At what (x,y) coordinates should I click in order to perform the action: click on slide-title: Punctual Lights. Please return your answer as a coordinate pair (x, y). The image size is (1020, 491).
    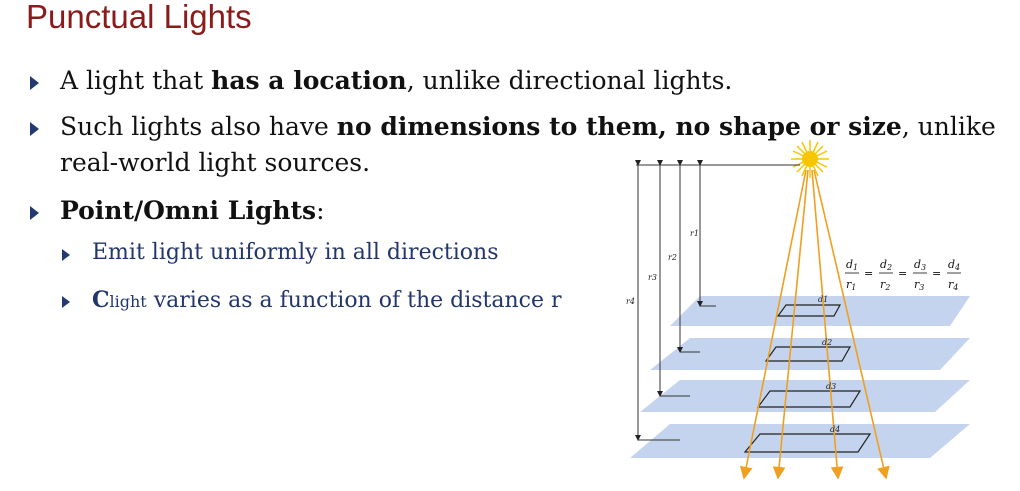
    Looking at the image, I should click on (139, 17).